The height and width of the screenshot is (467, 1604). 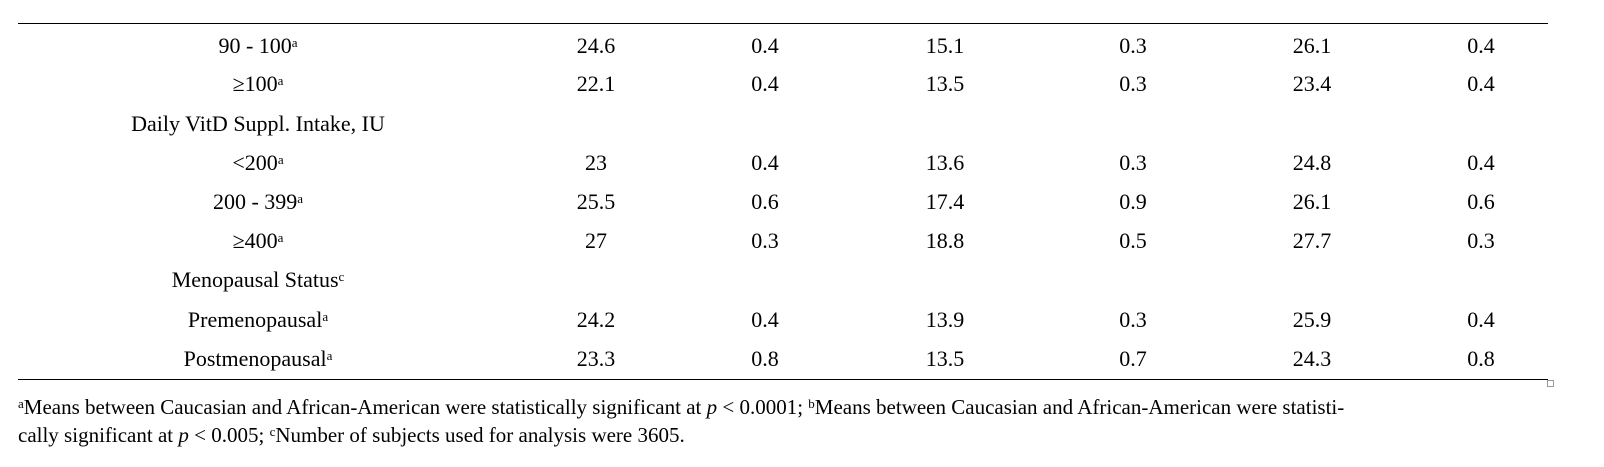 What do you see at coordinates (255, 162) in the screenshot?
I see `row-label-text: <200` at bounding box center [255, 162].